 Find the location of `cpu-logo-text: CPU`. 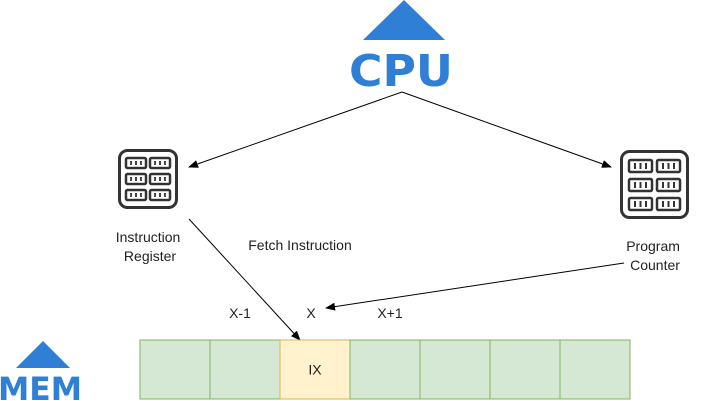

cpu-logo-text: CPU is located at coordinates (401, 71).